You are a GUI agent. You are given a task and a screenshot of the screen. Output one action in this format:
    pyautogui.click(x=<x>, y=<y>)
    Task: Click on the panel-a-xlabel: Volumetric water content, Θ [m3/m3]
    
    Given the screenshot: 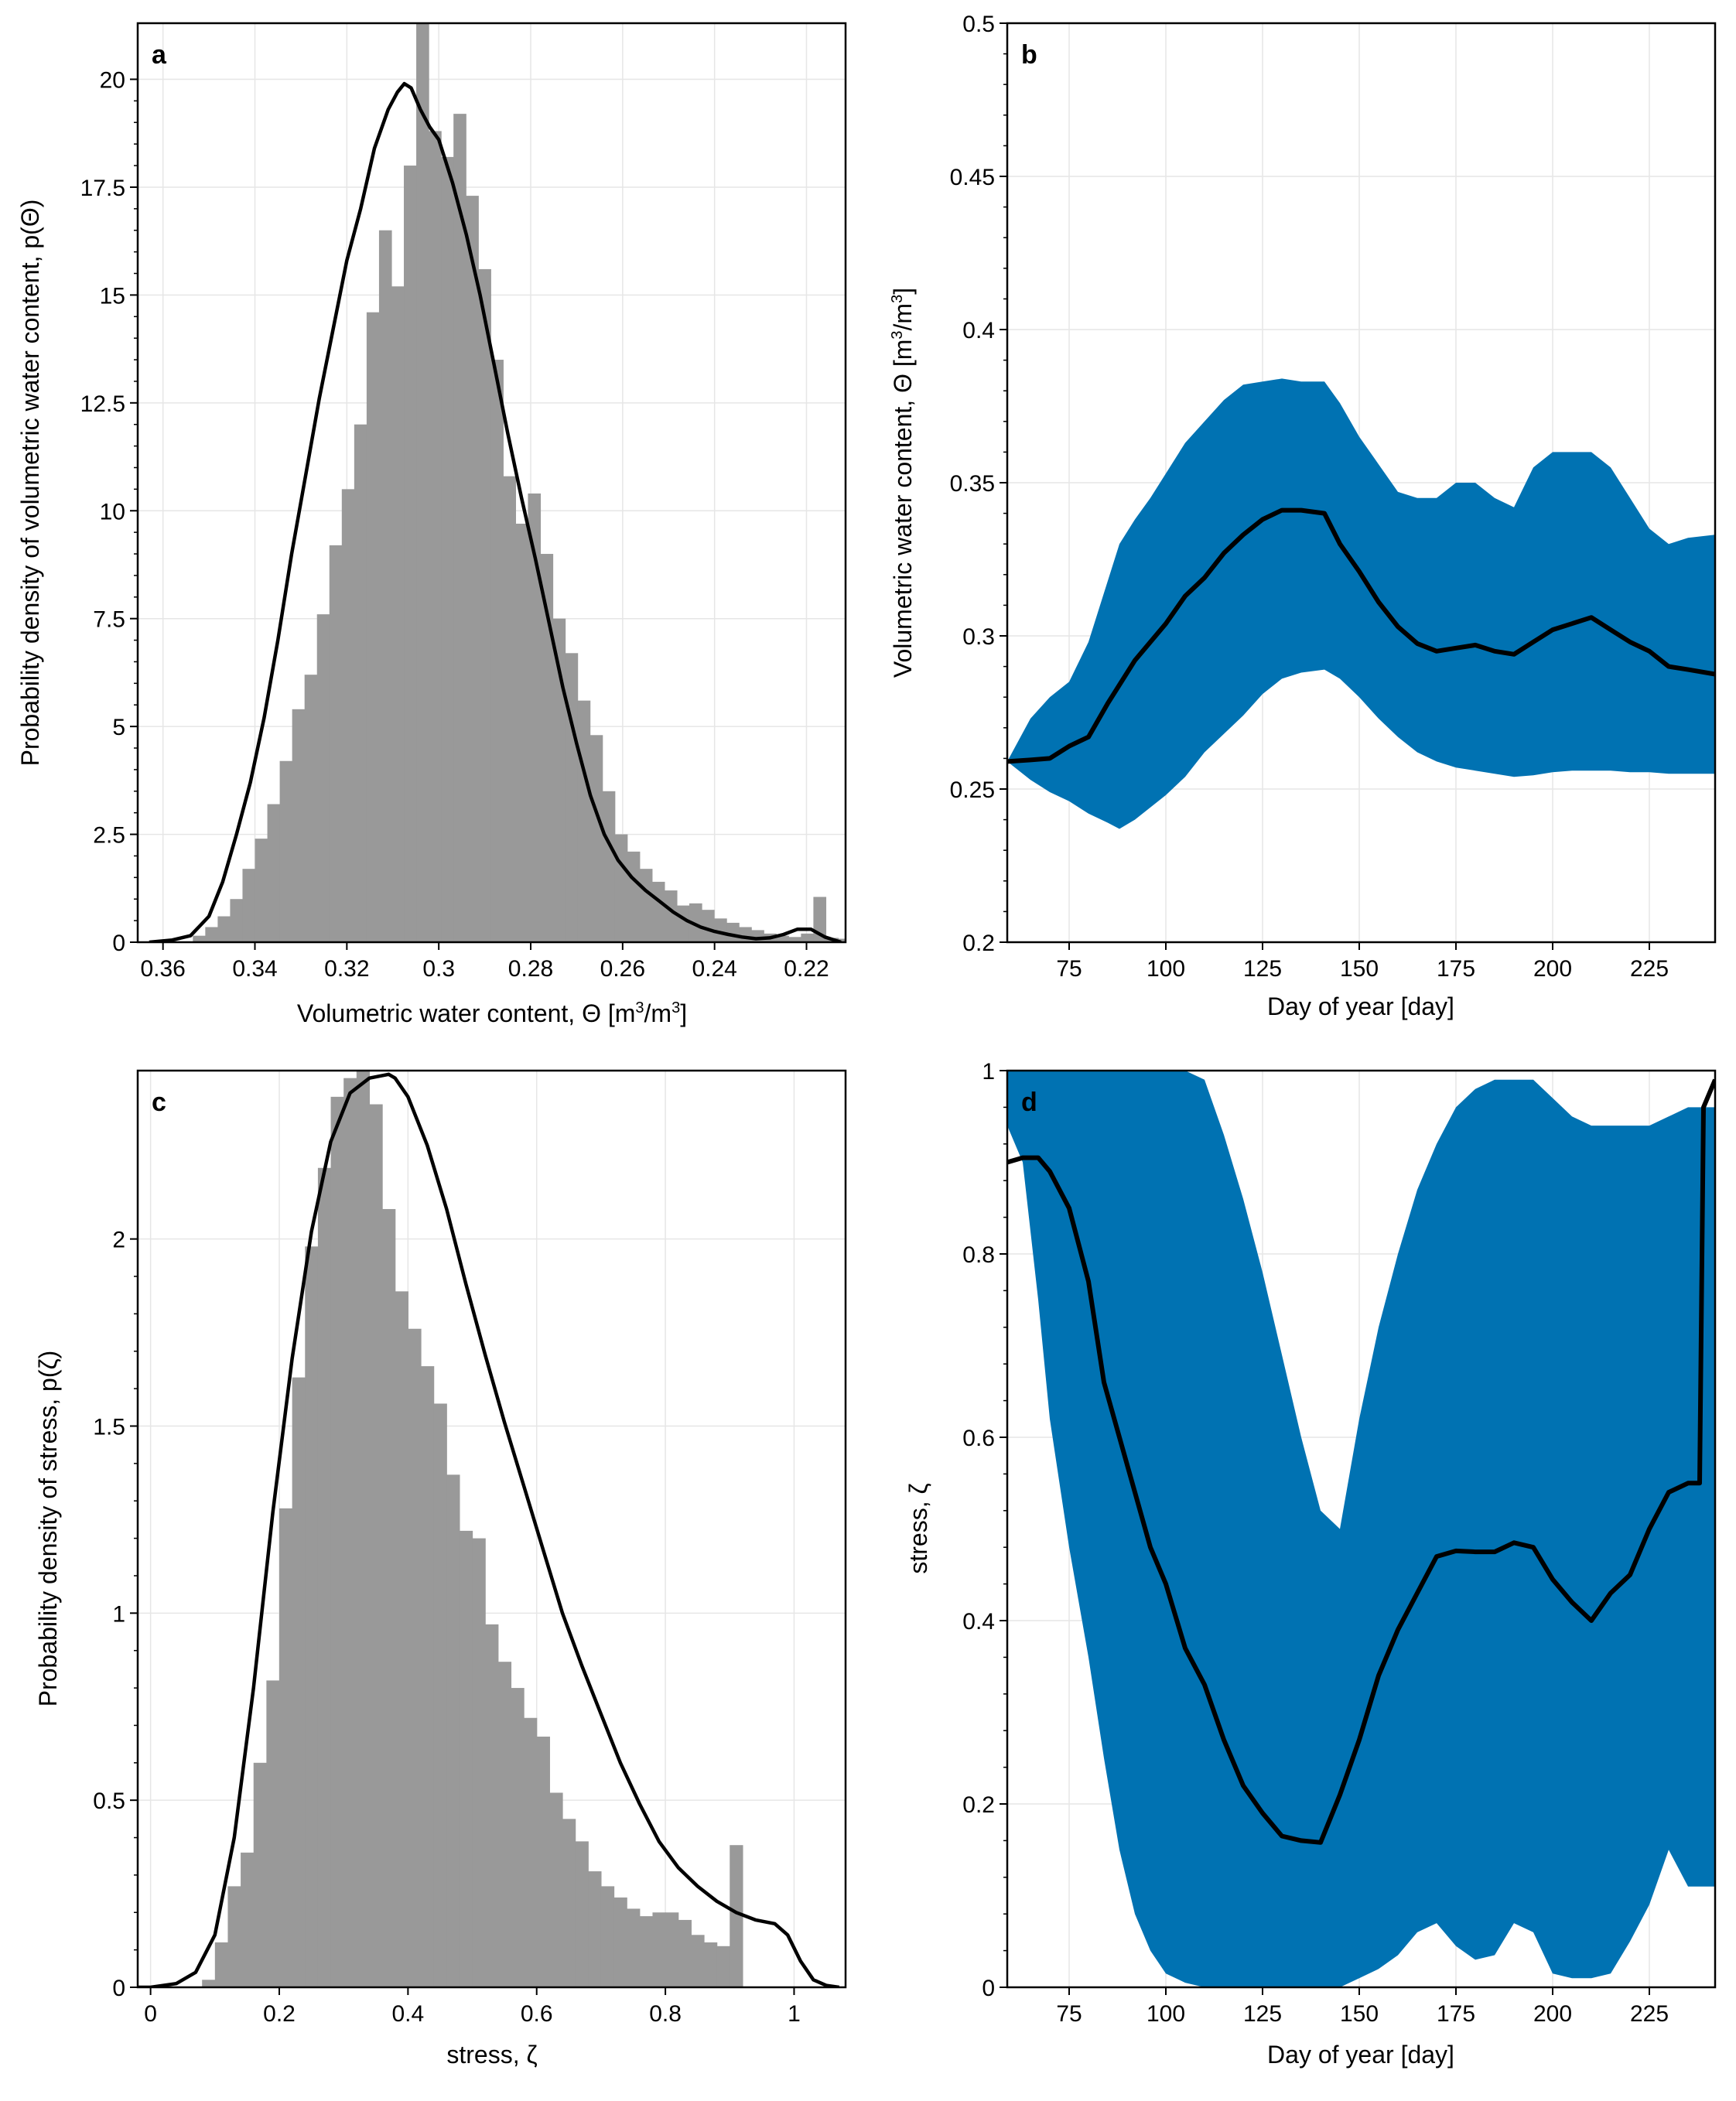 What is the action you would take?
    pyautogui.click(x=492, y=1013)
    